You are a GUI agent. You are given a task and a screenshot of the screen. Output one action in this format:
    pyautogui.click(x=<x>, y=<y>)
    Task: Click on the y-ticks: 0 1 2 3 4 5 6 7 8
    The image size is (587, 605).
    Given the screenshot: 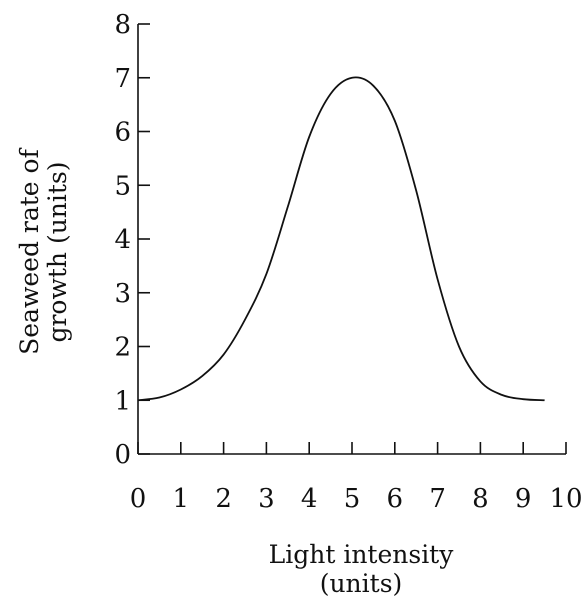 What is the action you would take?
    pyautogui.click(x=132, y=240)
    